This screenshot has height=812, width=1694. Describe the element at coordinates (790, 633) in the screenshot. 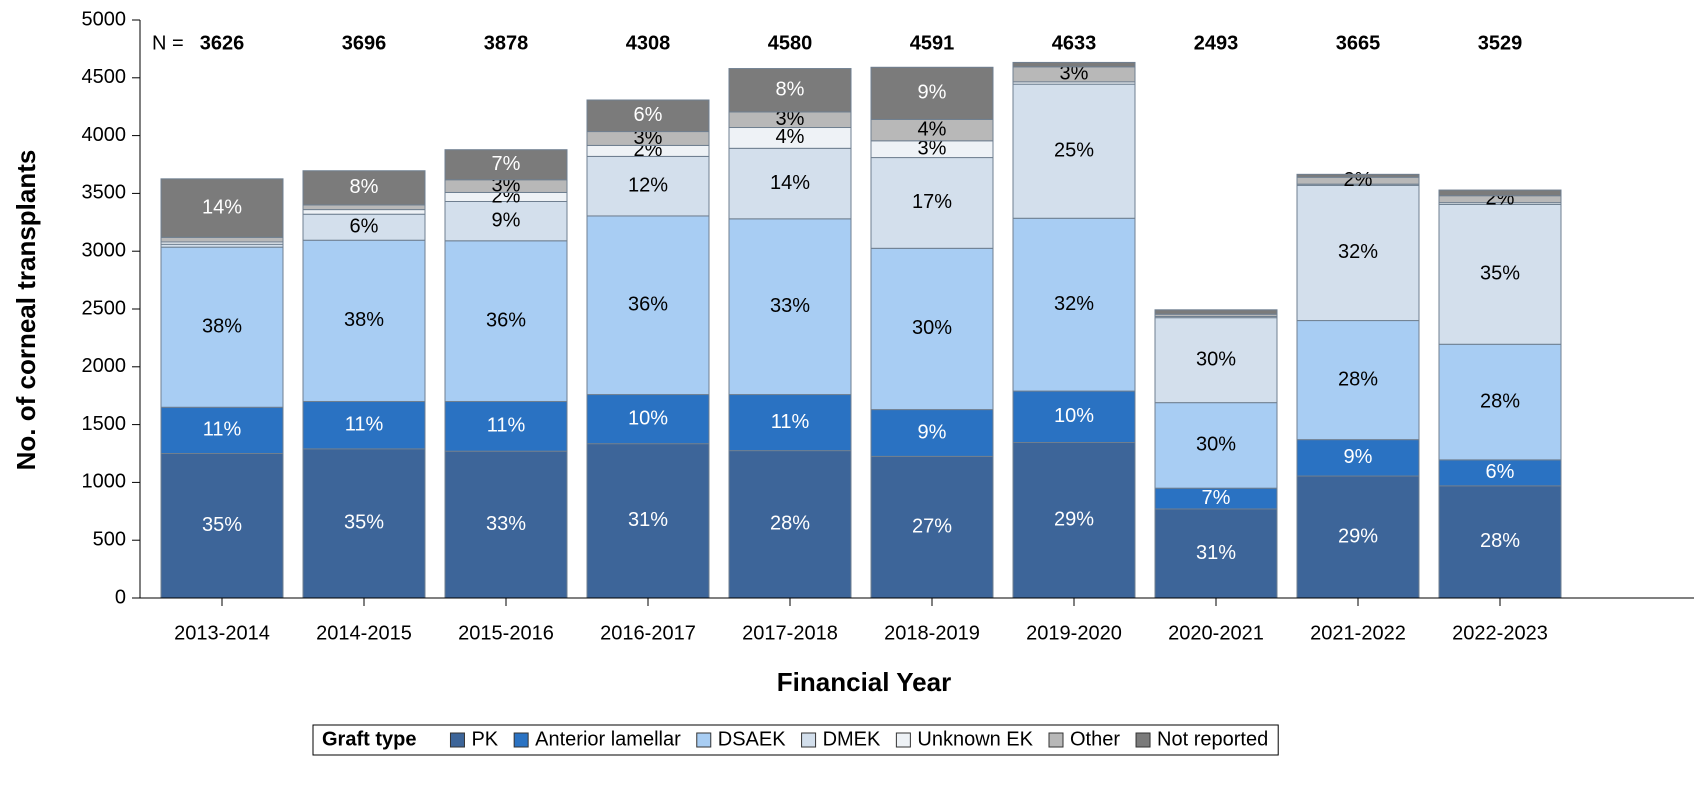

I see `x-tick-label: 2017-2018` at that location.